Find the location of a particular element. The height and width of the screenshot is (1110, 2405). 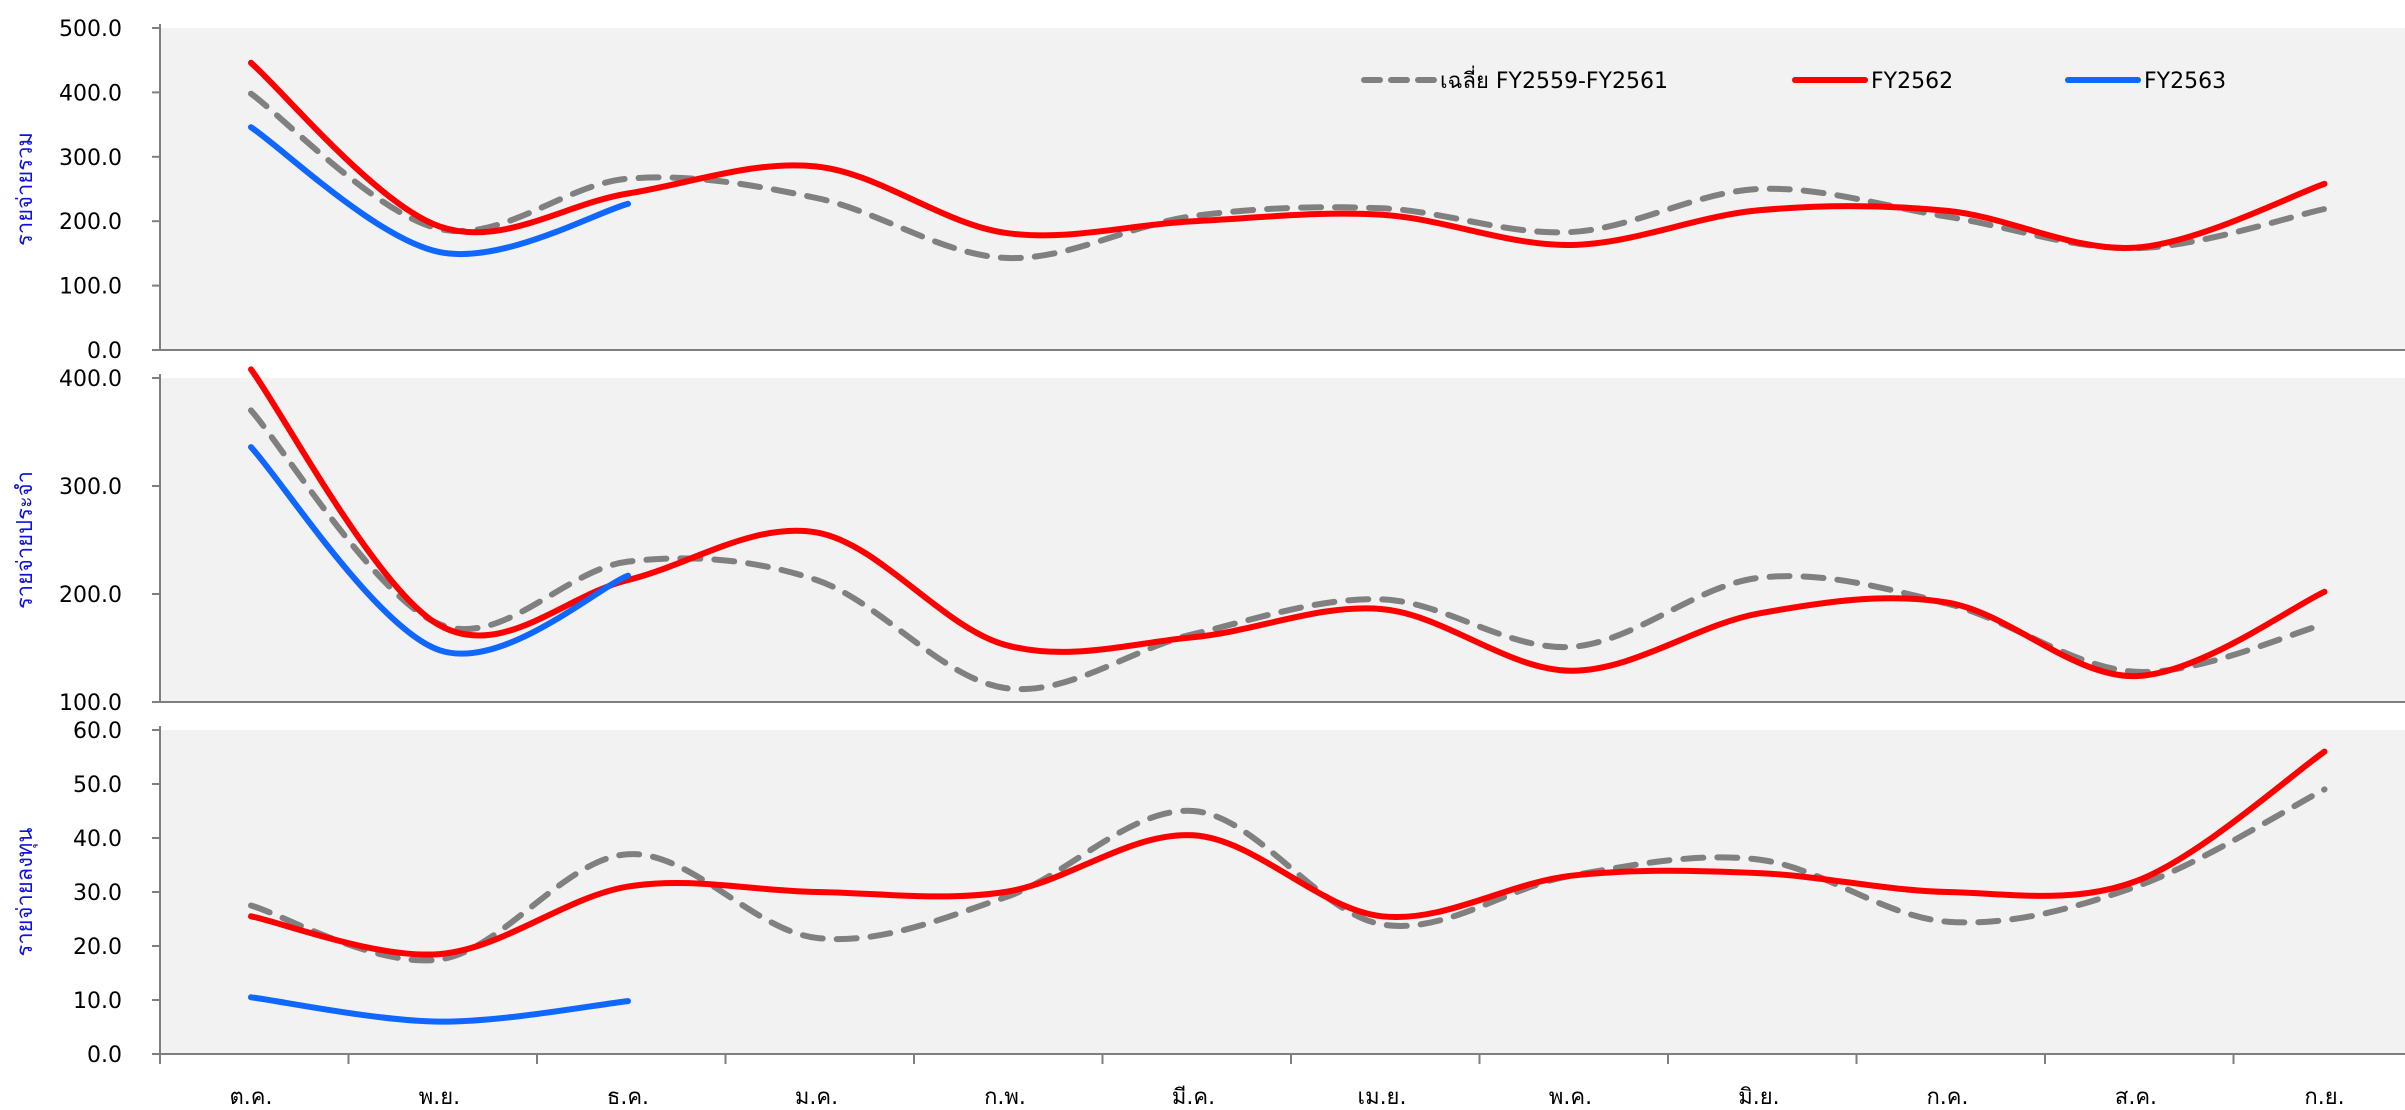

y-tick-label: 40.0 is located at coordinates (97, 839).